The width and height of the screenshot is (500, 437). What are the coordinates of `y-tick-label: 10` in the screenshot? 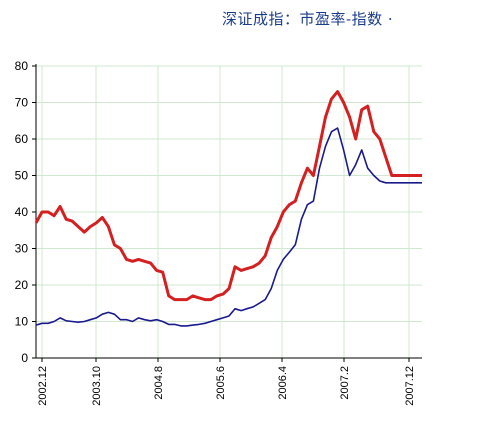 It's located at (22, 322).